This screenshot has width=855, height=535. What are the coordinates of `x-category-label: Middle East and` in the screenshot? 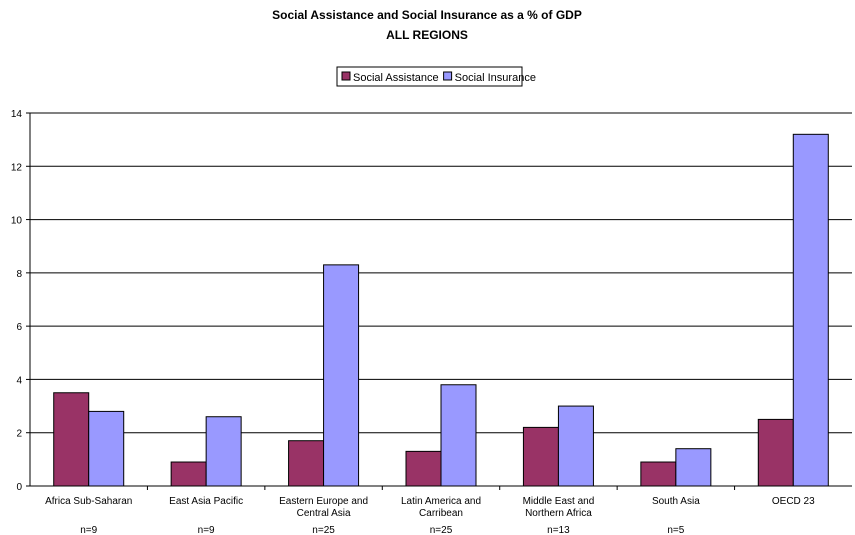 It's located at (559, 501).